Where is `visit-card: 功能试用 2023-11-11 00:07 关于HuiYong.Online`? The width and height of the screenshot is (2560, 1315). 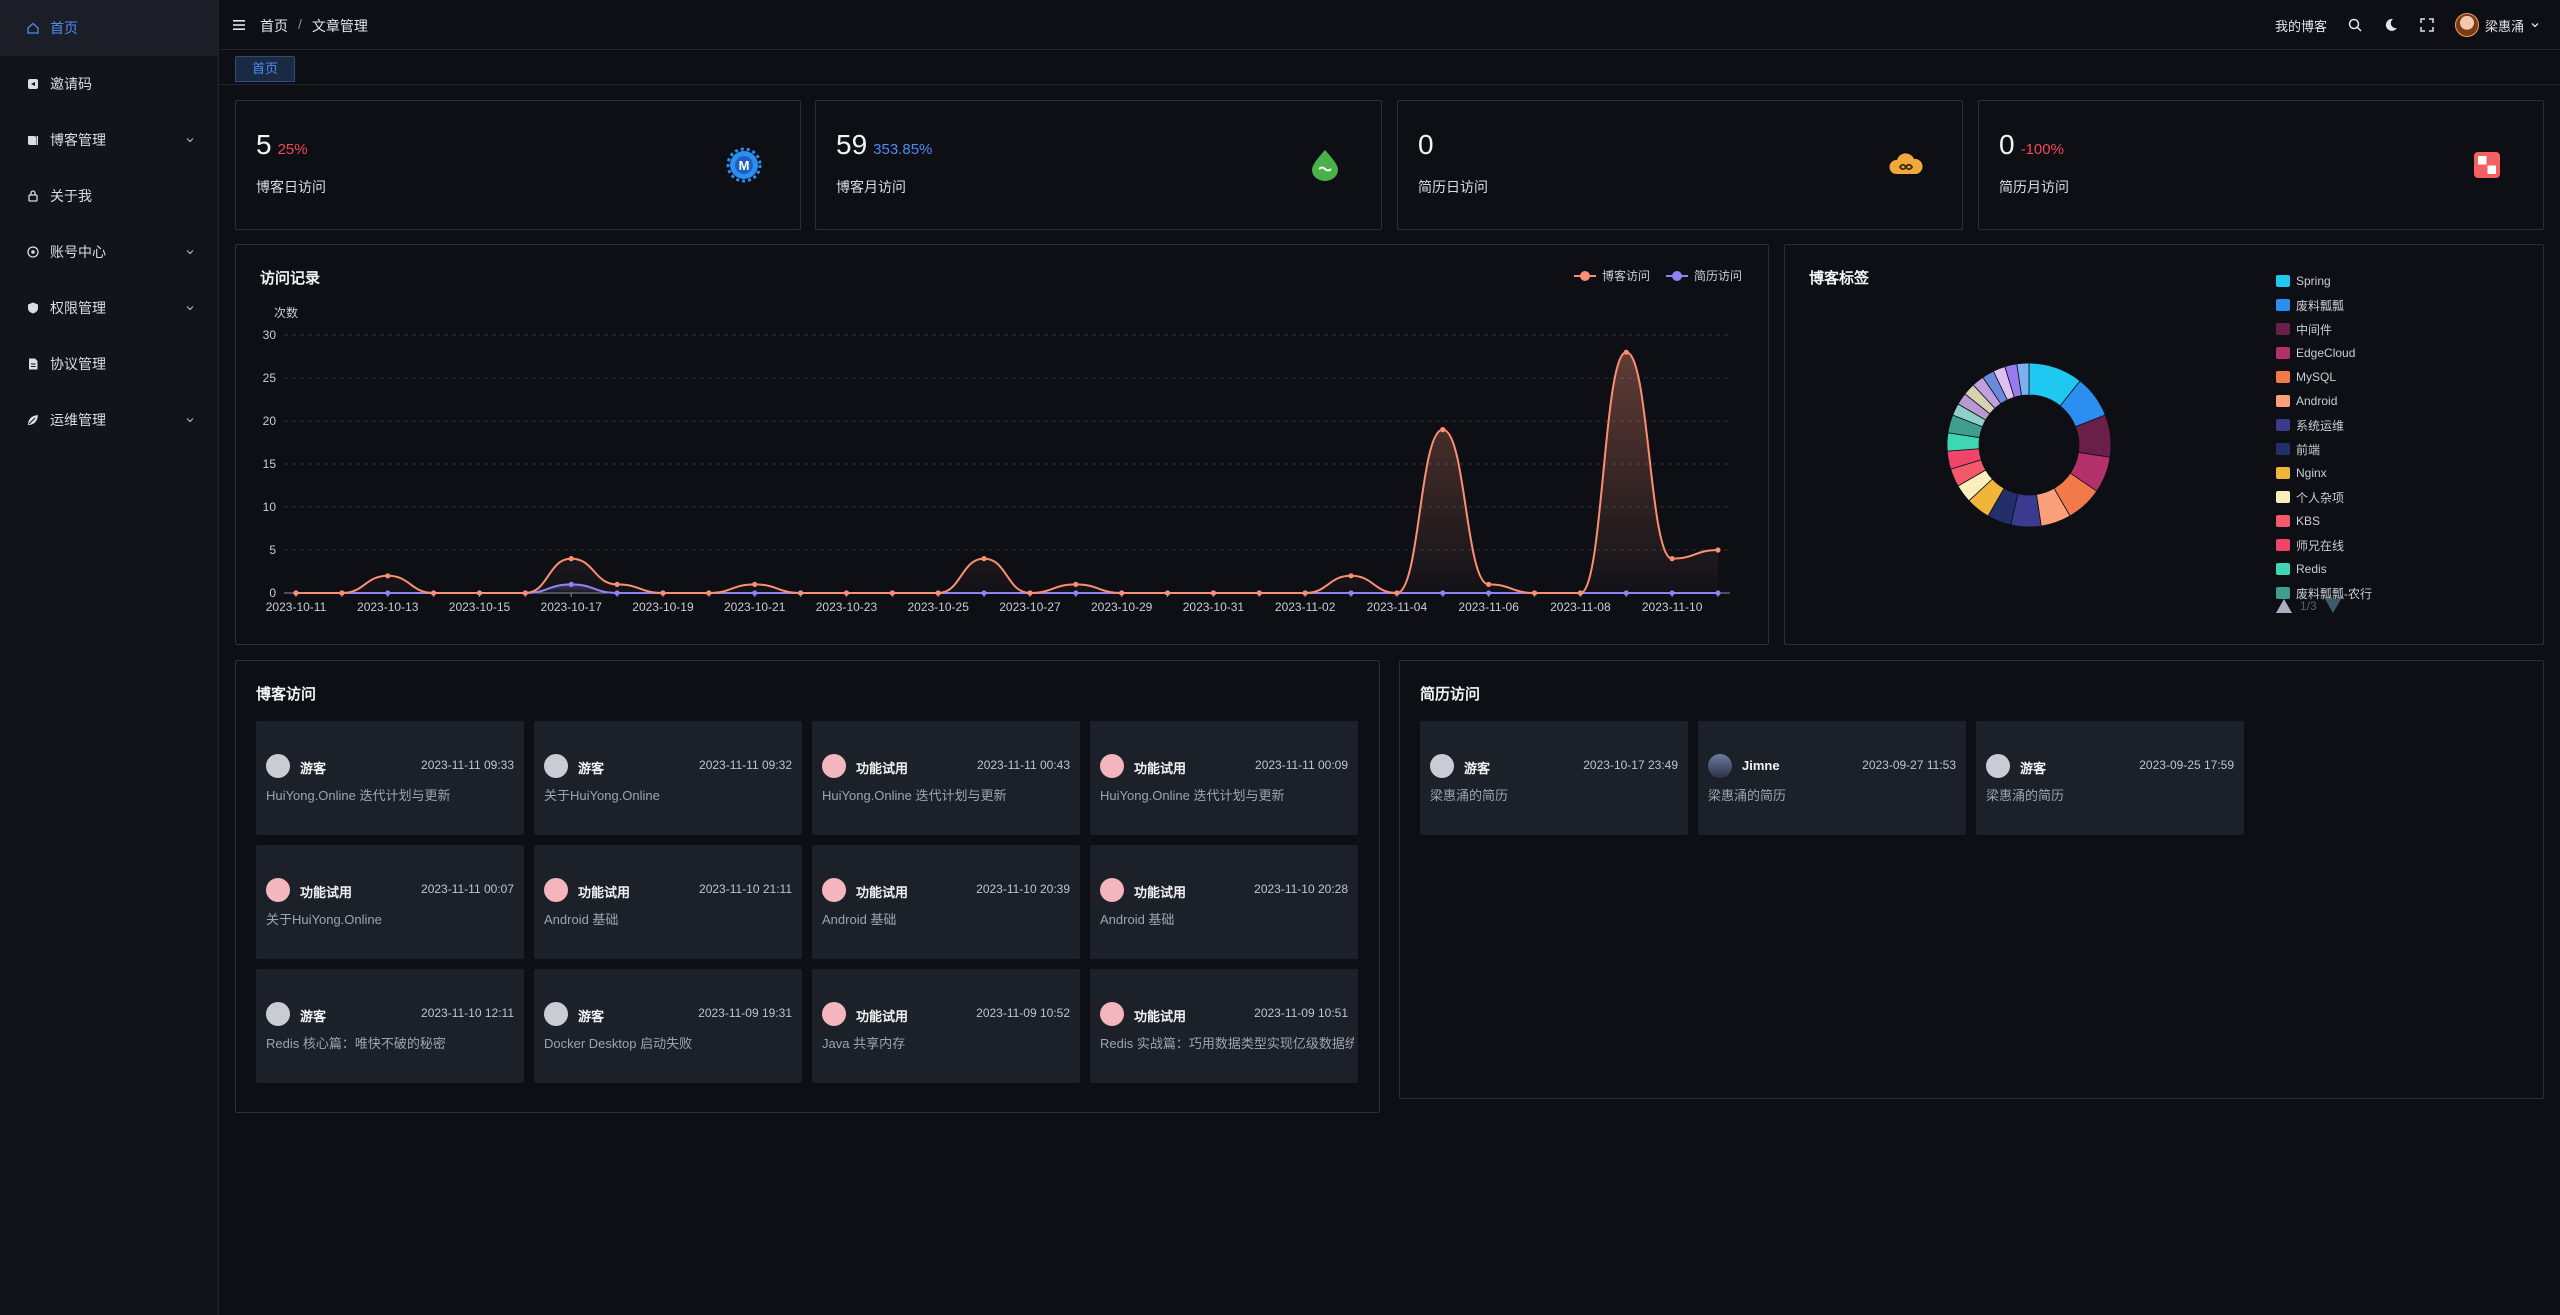 visit-card: 功能试用 2023-11-11 00:07 关于HuiYong.Online is located at coordinates (390, 902).